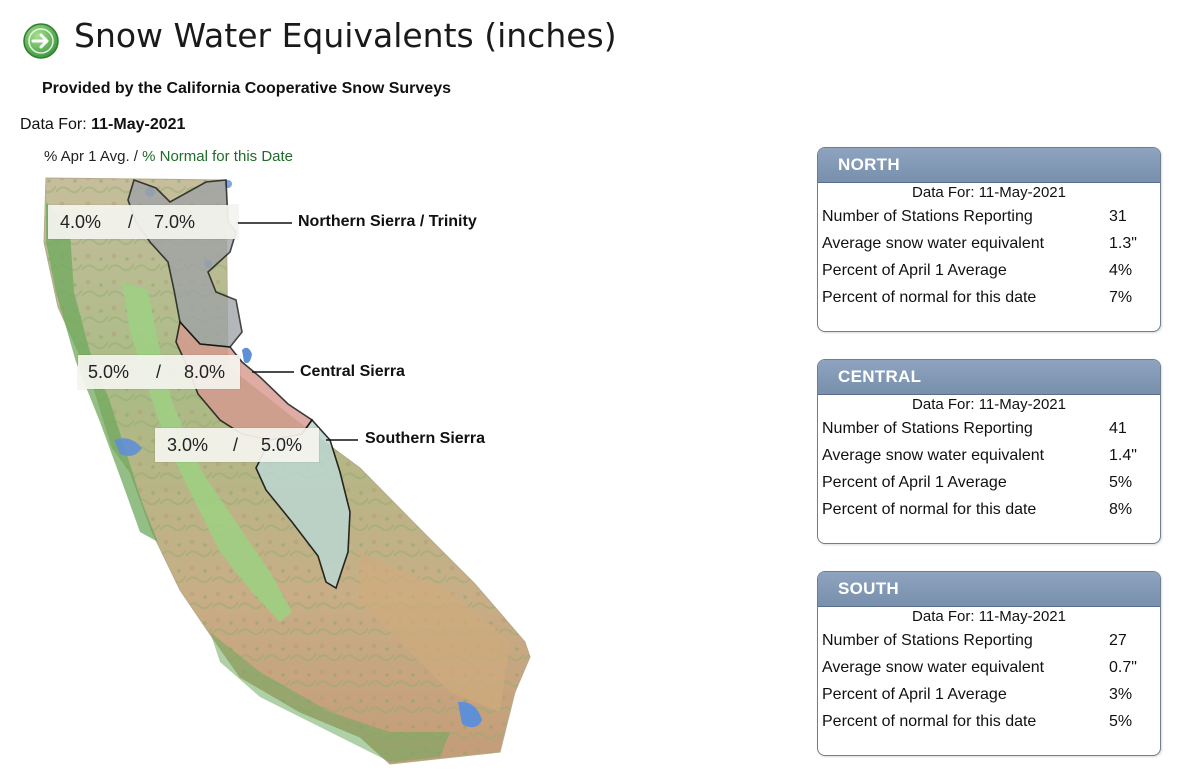 Image resolution: width=1200 pixels, height=780 pixels. What do you see at coordinates (1118, 428) in the screenshot?
I see `row-value: 41` at bounding box center [1118, 428].